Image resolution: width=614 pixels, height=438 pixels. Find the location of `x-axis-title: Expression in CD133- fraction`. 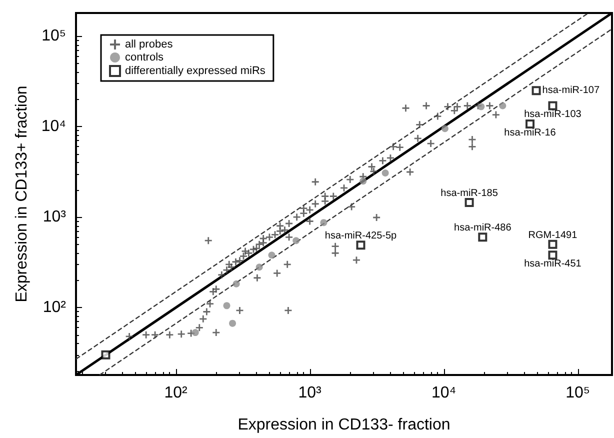

x-axis-title: Expression in CD133- fraction is located at coordinates (344, 425).